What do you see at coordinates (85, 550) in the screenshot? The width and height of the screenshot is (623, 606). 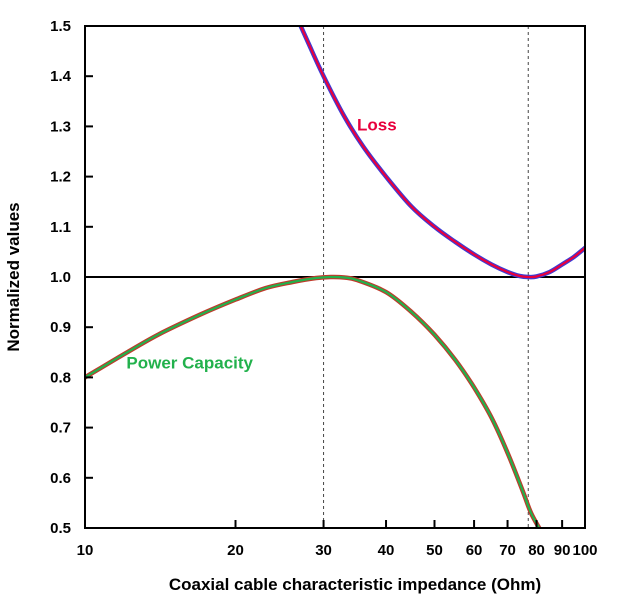 I see `x-tick-label: 10` at bounding box center [85, 550].